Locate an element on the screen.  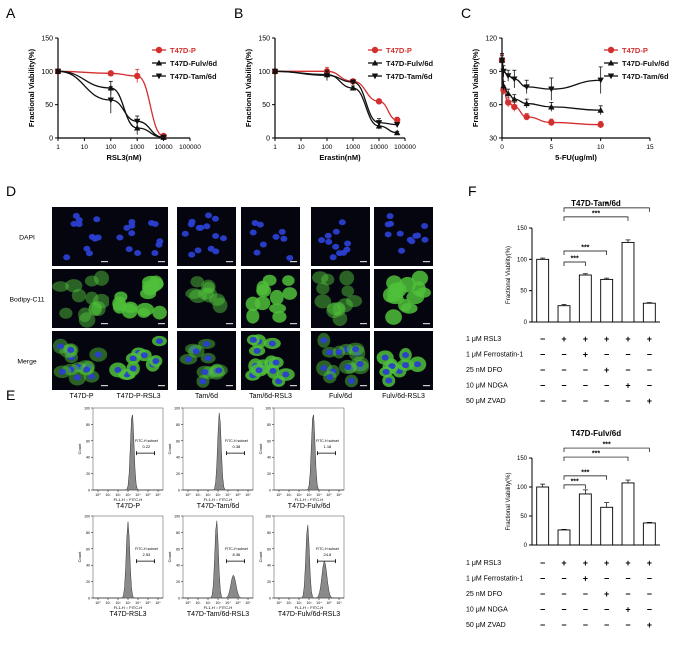
treatment-label: 1 μM Ferrostatin-1 is located at coordinates (494, 355).